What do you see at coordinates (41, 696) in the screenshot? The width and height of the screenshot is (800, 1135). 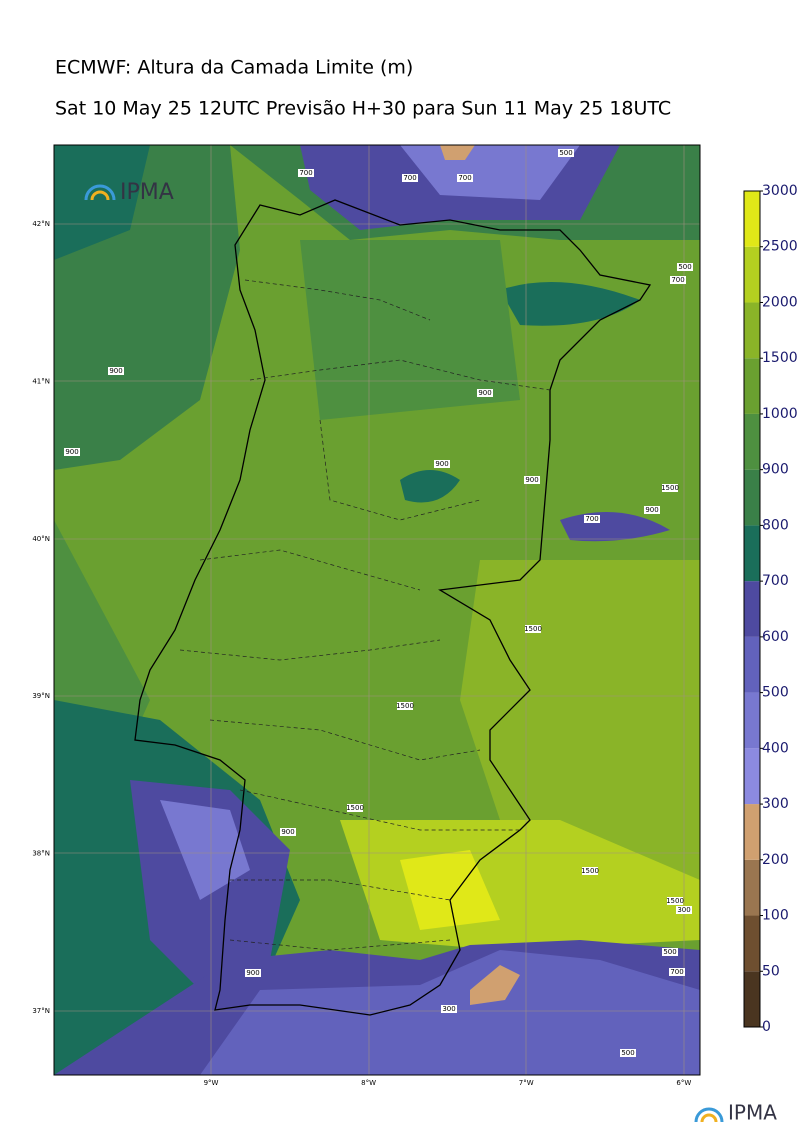 I see `lat-label: 39°N` at bounding box center [41, 696].